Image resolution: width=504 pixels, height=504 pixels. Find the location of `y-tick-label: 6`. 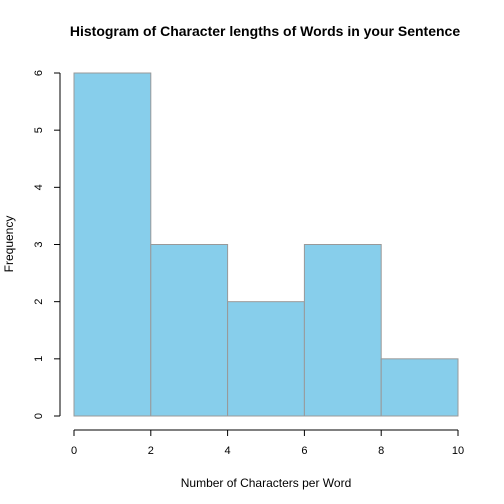

y-tick-label: 6 is located at coordinates (39, 73).